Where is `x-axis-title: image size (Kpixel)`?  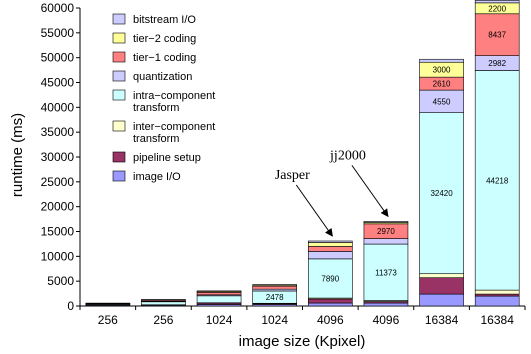
x-axis-title: image size (Kpixel) is located at coordinates (302, 341).